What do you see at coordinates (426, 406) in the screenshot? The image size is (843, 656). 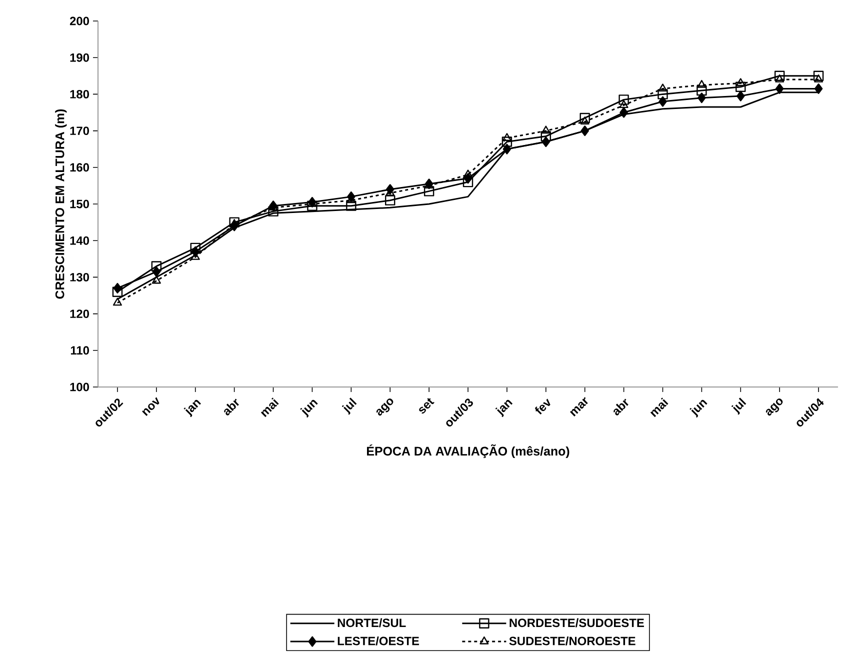 I see `x-tick-label: set` at bounding box center [426, 406].